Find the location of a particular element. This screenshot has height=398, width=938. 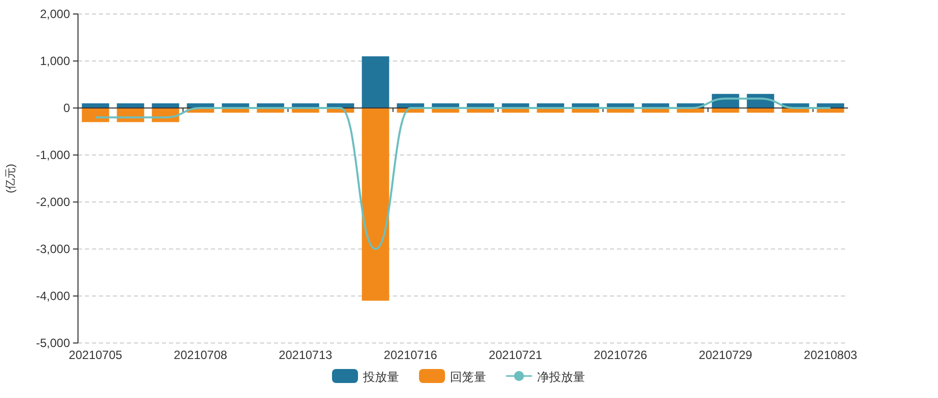

x-tick-label: 20210713 is located at coordinates (305, 355).